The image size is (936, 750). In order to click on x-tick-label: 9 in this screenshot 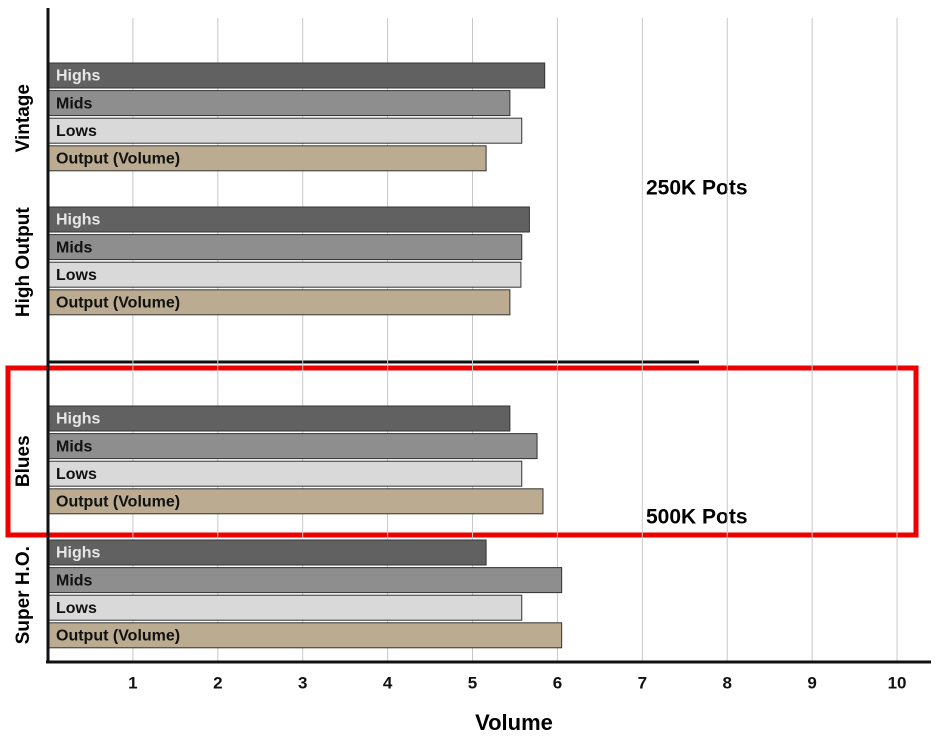, I will do `click(811, 682)`.